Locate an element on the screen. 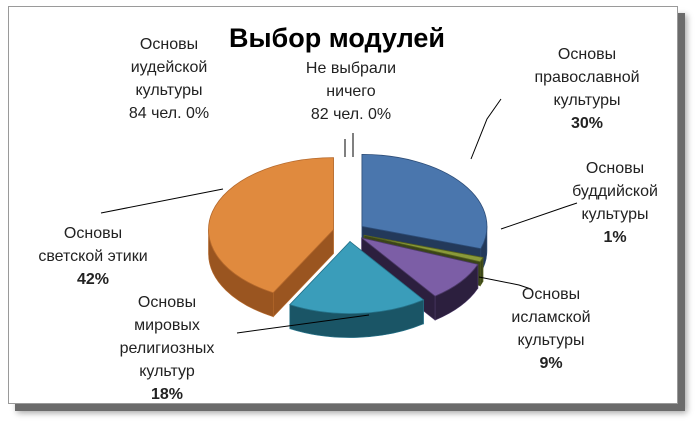  slice-label-3: Основы мировых религиозных культур 18% is located at coordinates (167, 348).